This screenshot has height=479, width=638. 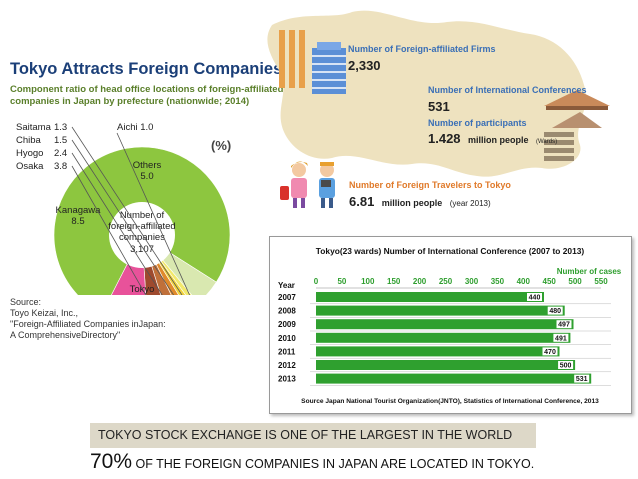 I want to click on pie-center-line2: foreign-affiliated, so click(x=141, y=226).